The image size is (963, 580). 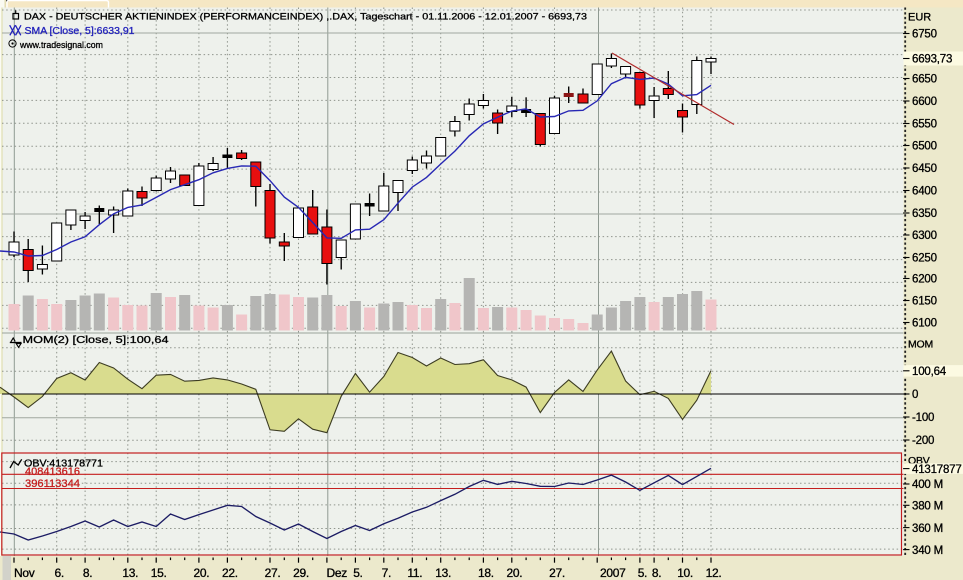 What do you see at coordinates (52, 484) in the screenshot?
I see `svg-text: 396113344` at bounding box center [52, 484].